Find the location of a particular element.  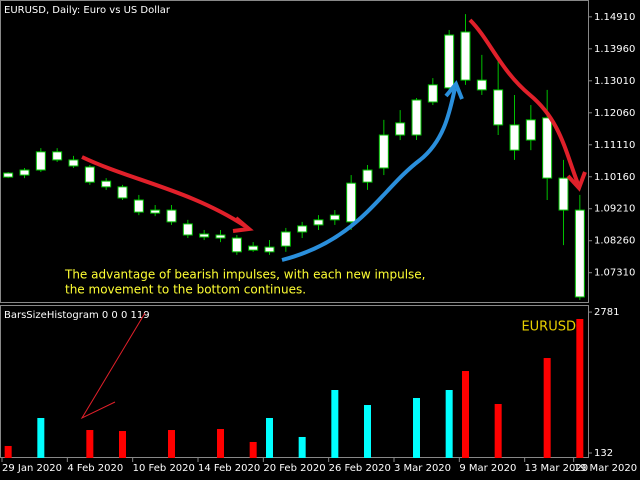

y-tick-label: 1.13010 is located at coordinates (614, 81).